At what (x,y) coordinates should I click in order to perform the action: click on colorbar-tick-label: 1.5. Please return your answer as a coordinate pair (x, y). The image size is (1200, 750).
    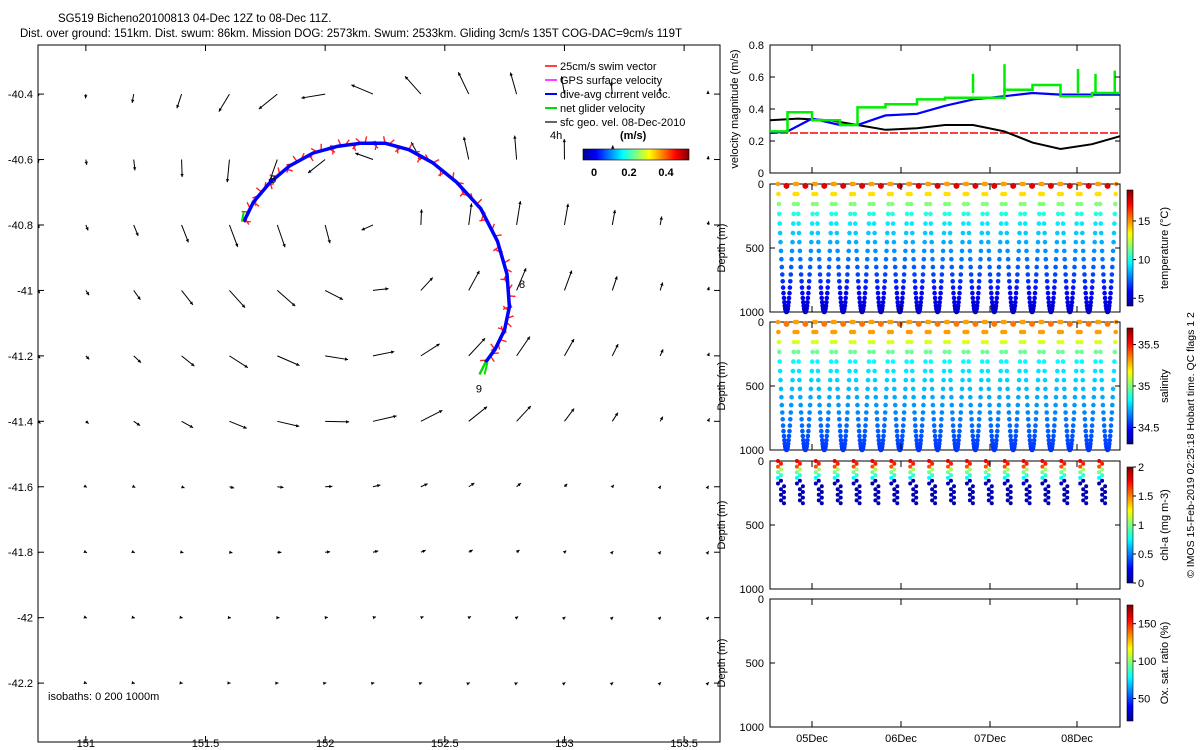
    Looking at the image, I should click on (1145, 497).